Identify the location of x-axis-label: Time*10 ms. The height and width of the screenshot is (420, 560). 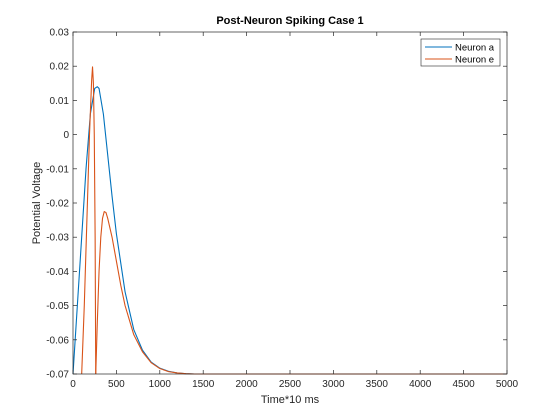
(290, 400).